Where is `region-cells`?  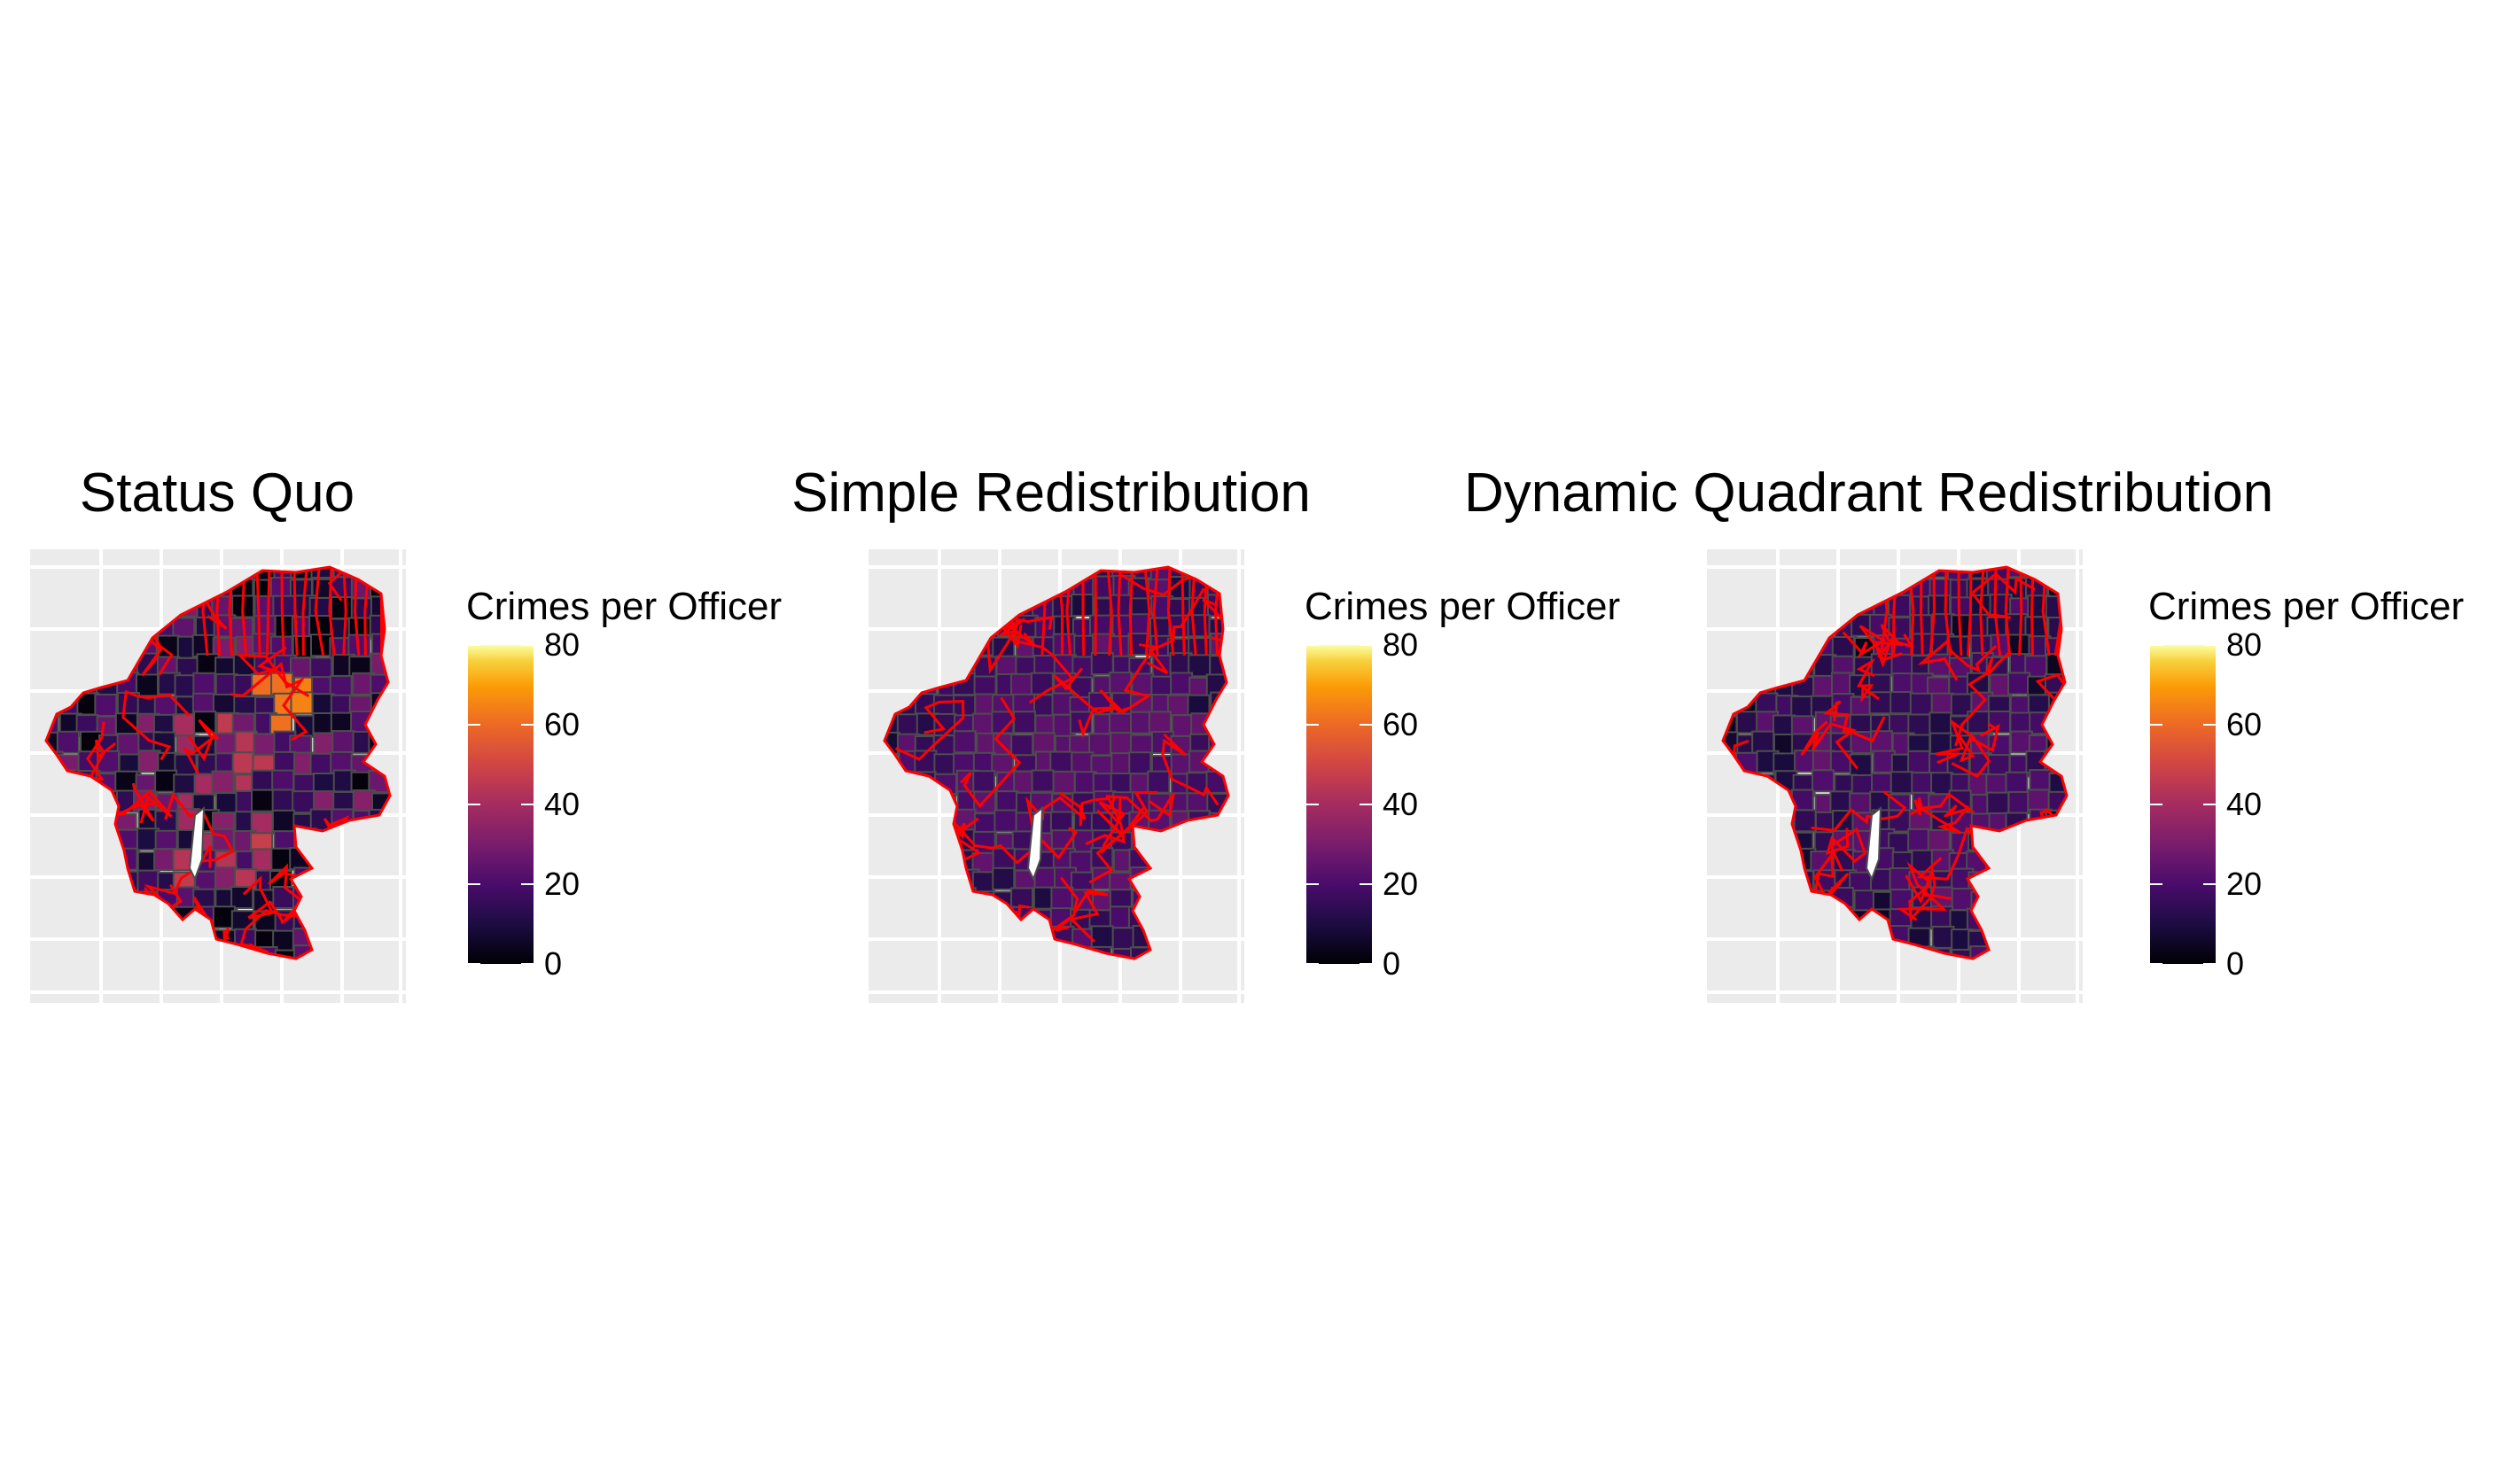
region-cells is located at coordinates (1895, 763).